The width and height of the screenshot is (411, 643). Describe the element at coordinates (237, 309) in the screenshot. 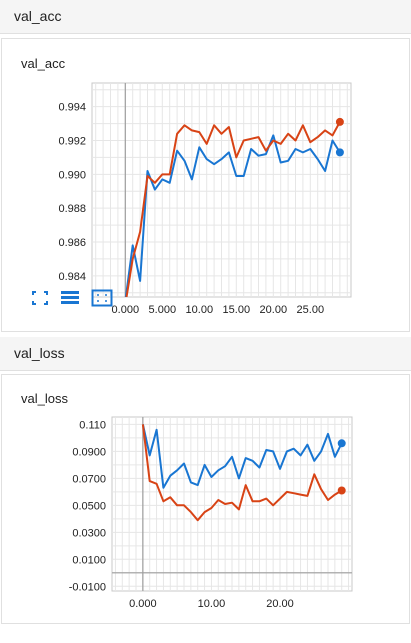

I see `x-tick-label: 15.00` at that location.